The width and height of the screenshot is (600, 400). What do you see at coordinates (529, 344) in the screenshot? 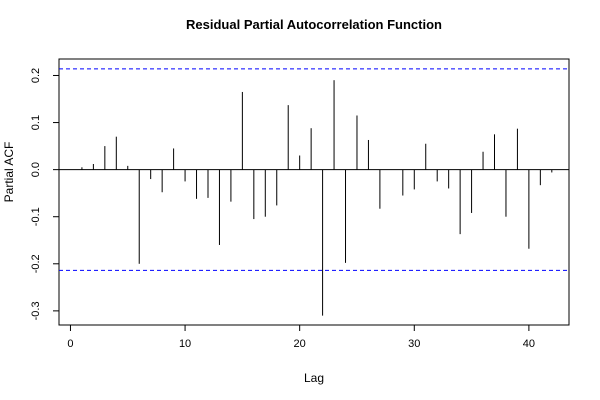
I see `x-tick-label-40: 40` at bounding box center [529, 344].